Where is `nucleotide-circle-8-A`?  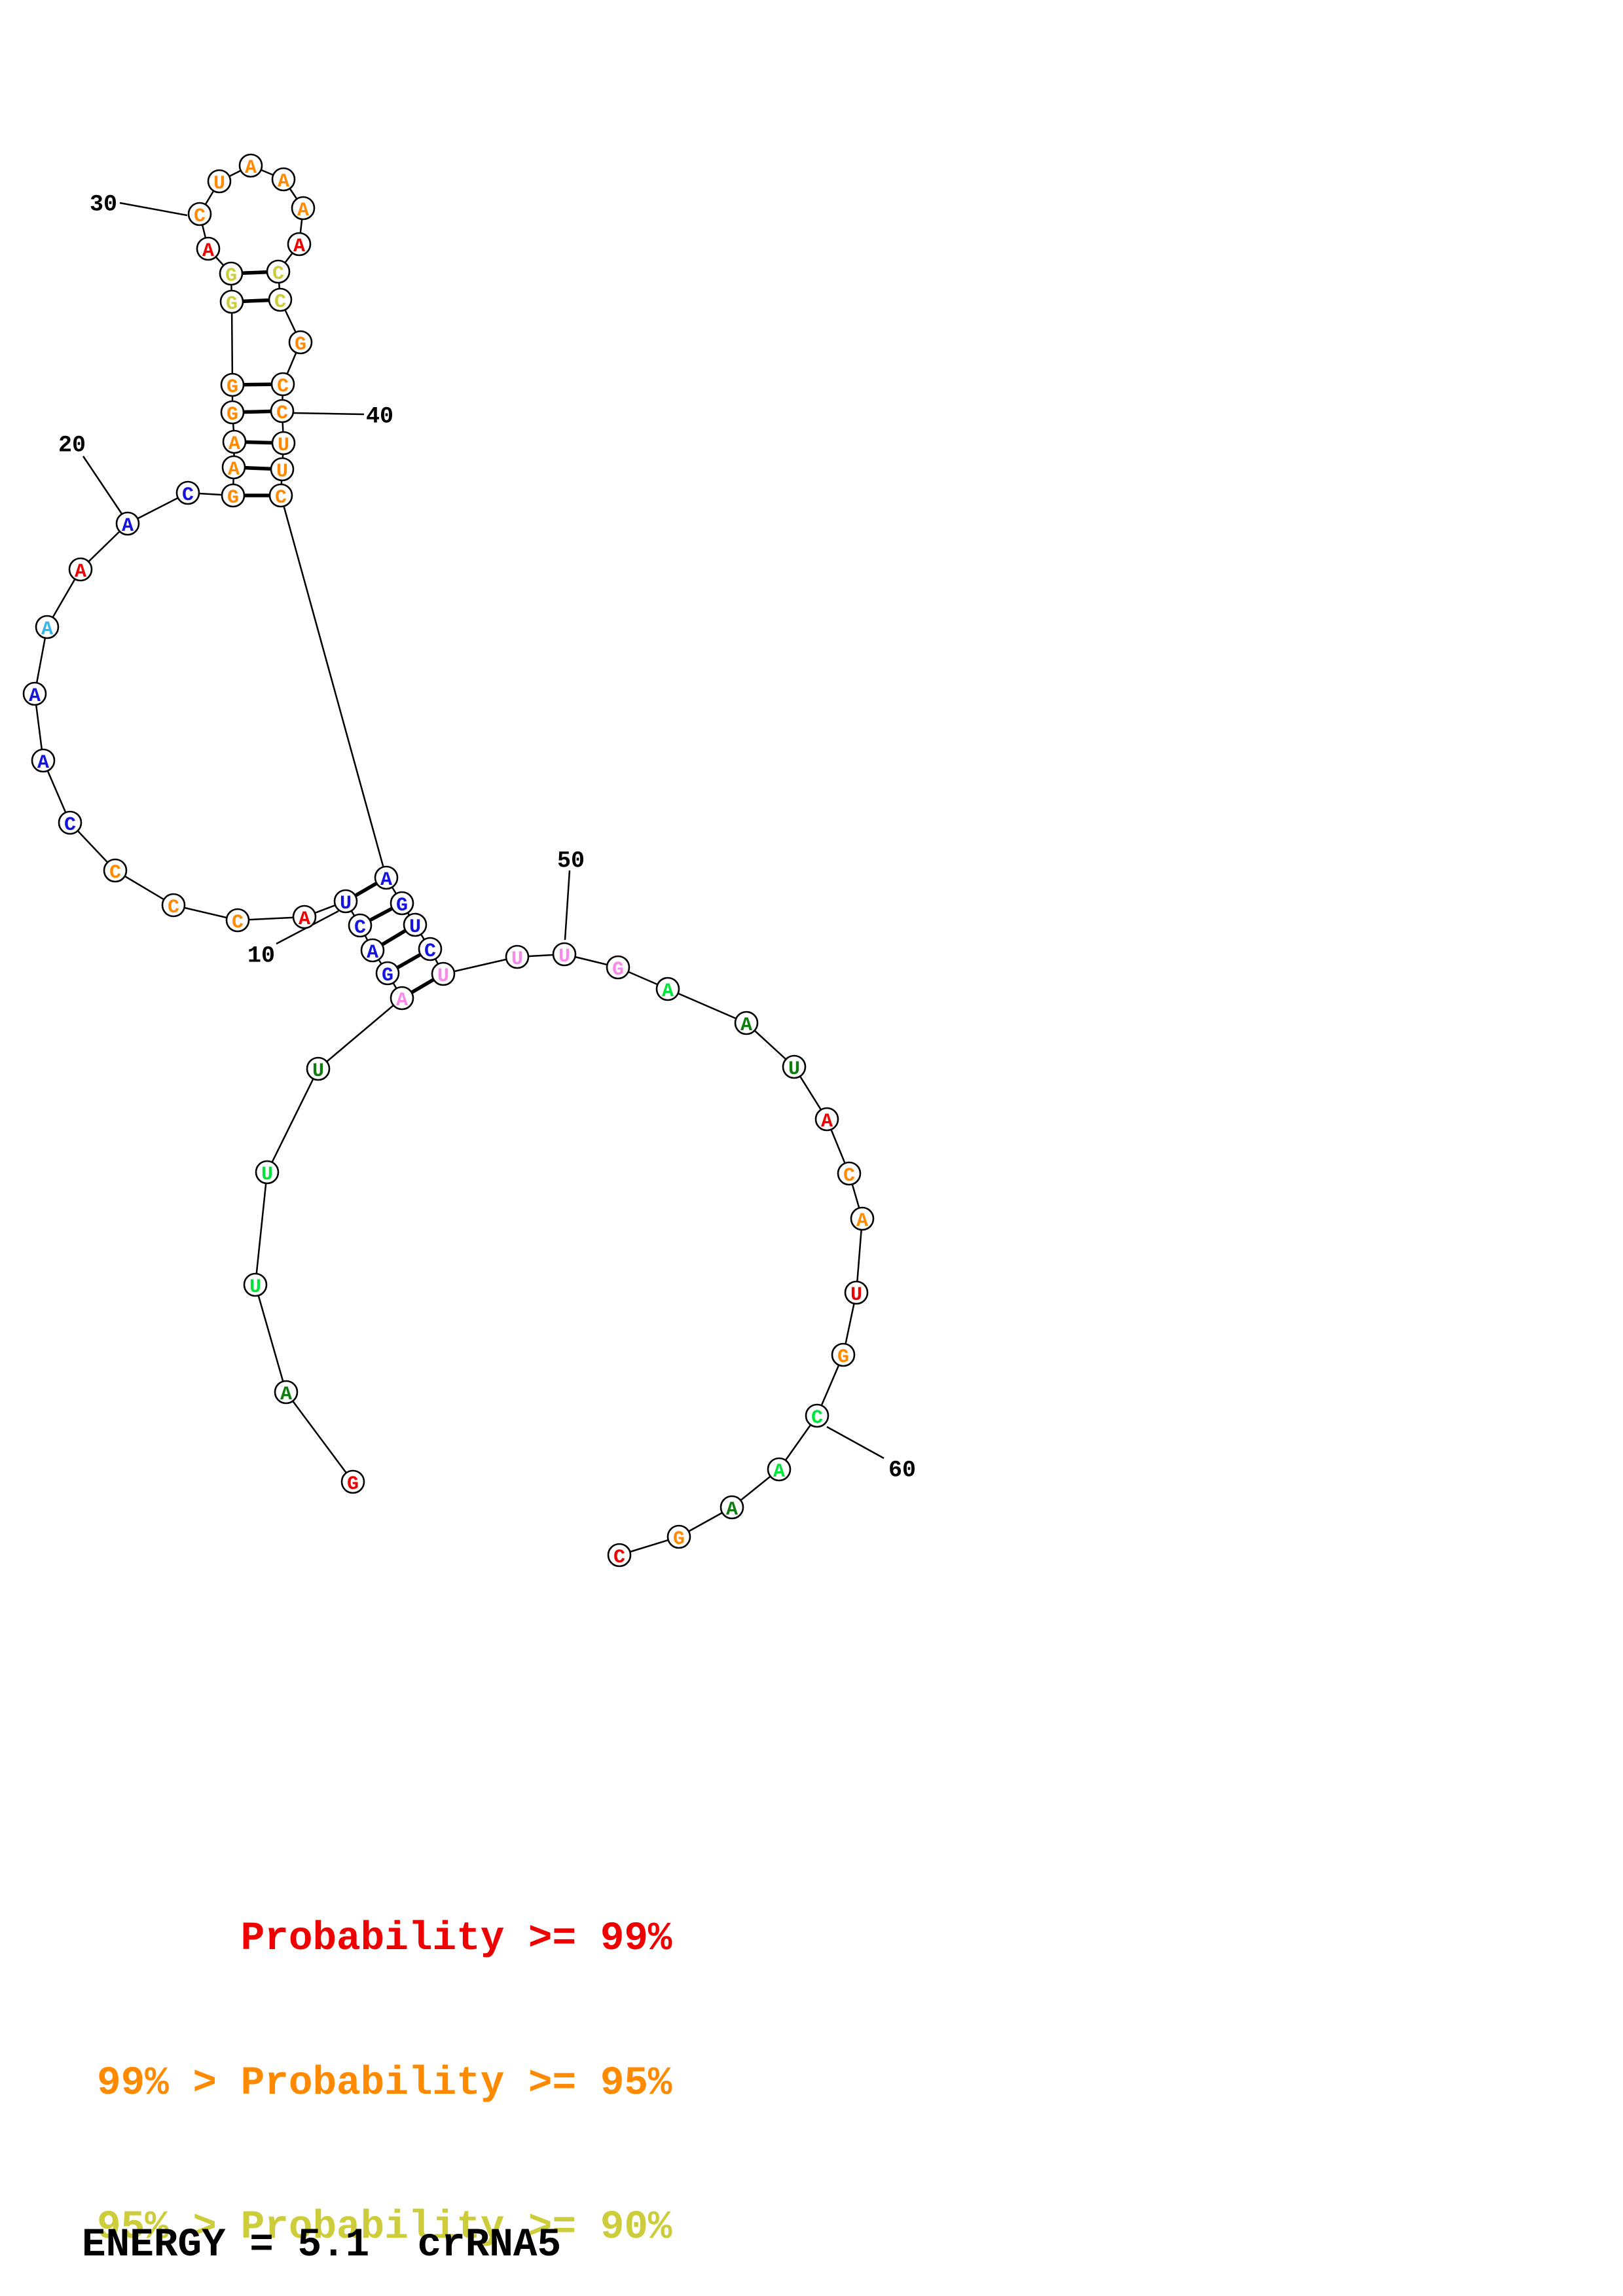 nucleotide-circle-8-A is located at coordinates (372, 950).